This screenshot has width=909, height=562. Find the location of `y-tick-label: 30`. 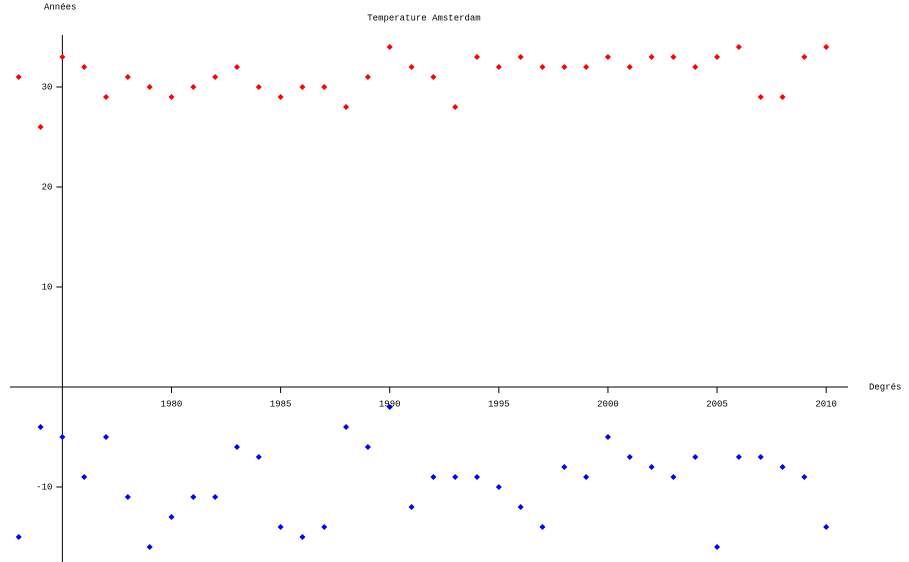

y-tick-label: 30 is located at coordinates (47, 87).